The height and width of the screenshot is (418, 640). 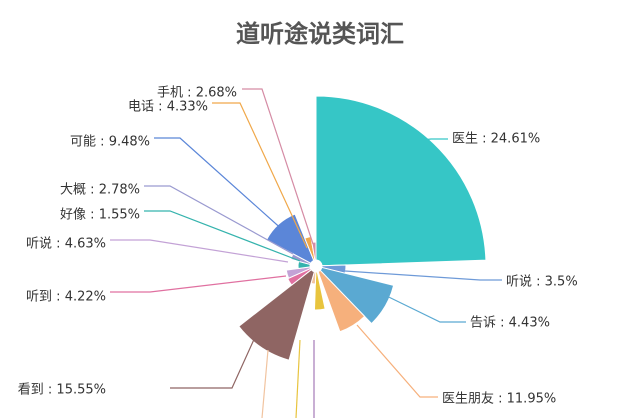 What do you see at coordinates (62, 390) in the screenshot?
I see `slice-label-7: 看到 : 15.55%` at bounding box center [62, 390].